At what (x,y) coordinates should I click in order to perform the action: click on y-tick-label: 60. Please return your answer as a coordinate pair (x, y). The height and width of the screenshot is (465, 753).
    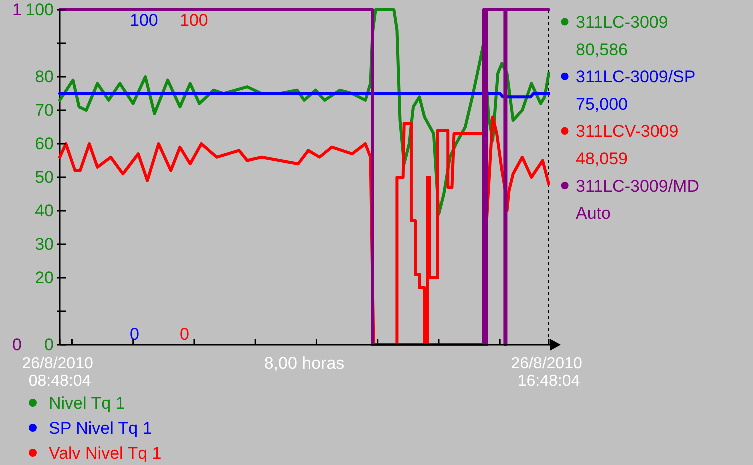
    Looking at the image, I should click on (44, 144).